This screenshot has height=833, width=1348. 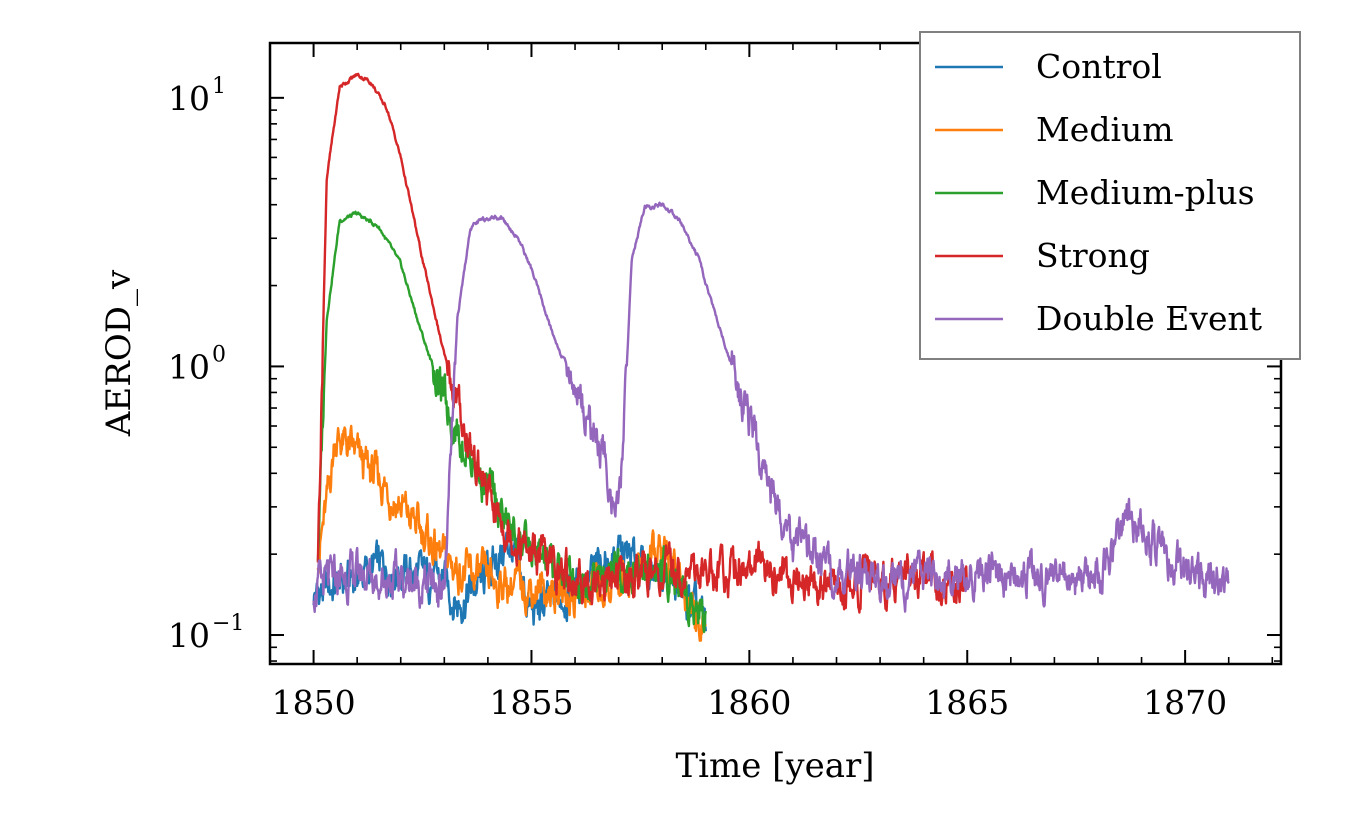 I want to click on x-tick-label: 1860, so click(x=749, y=702).